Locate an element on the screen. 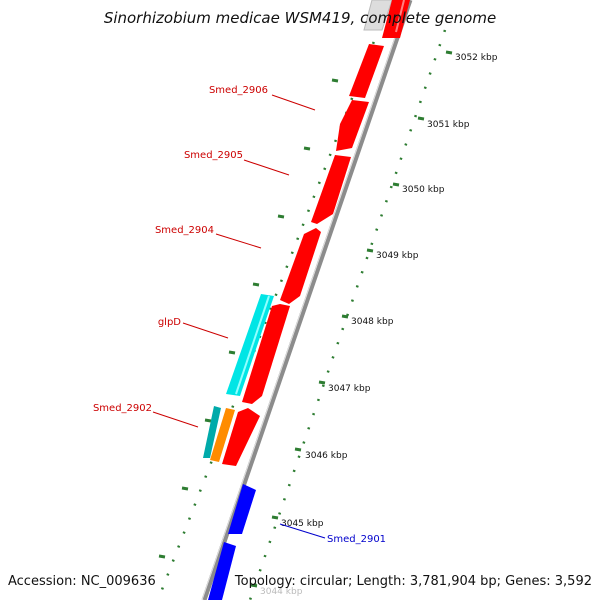 This screenshot has height=600, width=600. feature-cyan-glpd is located at coordinates (250, 345).